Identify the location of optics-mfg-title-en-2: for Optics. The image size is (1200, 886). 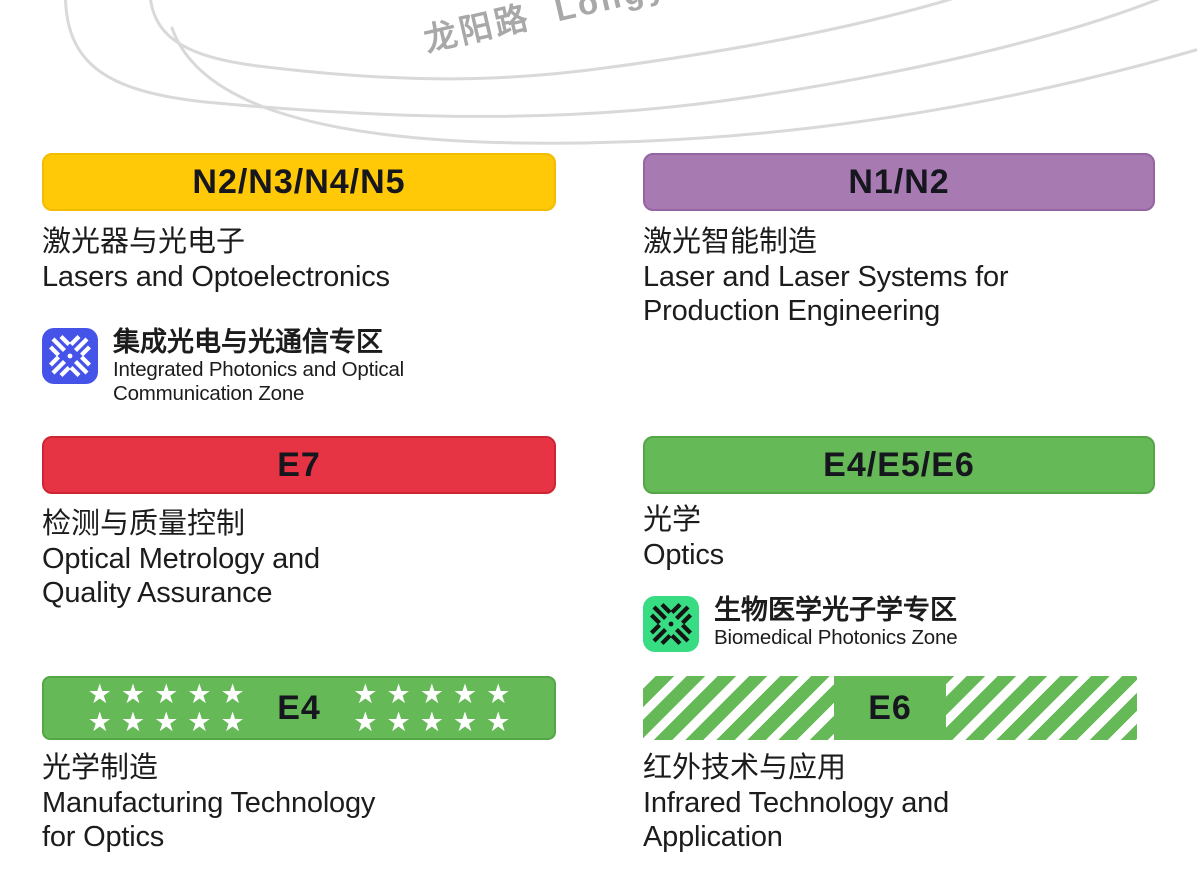
(103, 837).